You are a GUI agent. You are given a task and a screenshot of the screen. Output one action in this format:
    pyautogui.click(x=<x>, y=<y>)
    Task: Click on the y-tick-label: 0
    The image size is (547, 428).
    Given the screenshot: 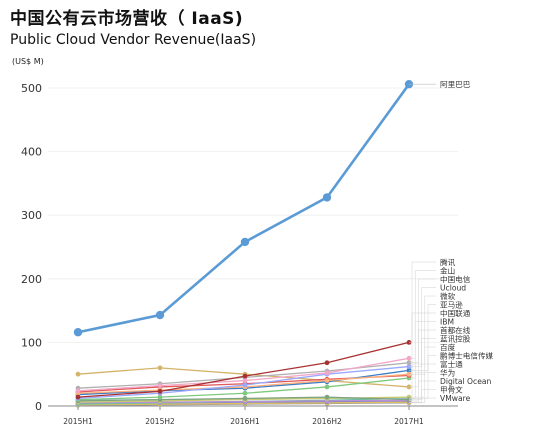 What is the action you would take?
    pyautogui.click(x=38, y=406)
    